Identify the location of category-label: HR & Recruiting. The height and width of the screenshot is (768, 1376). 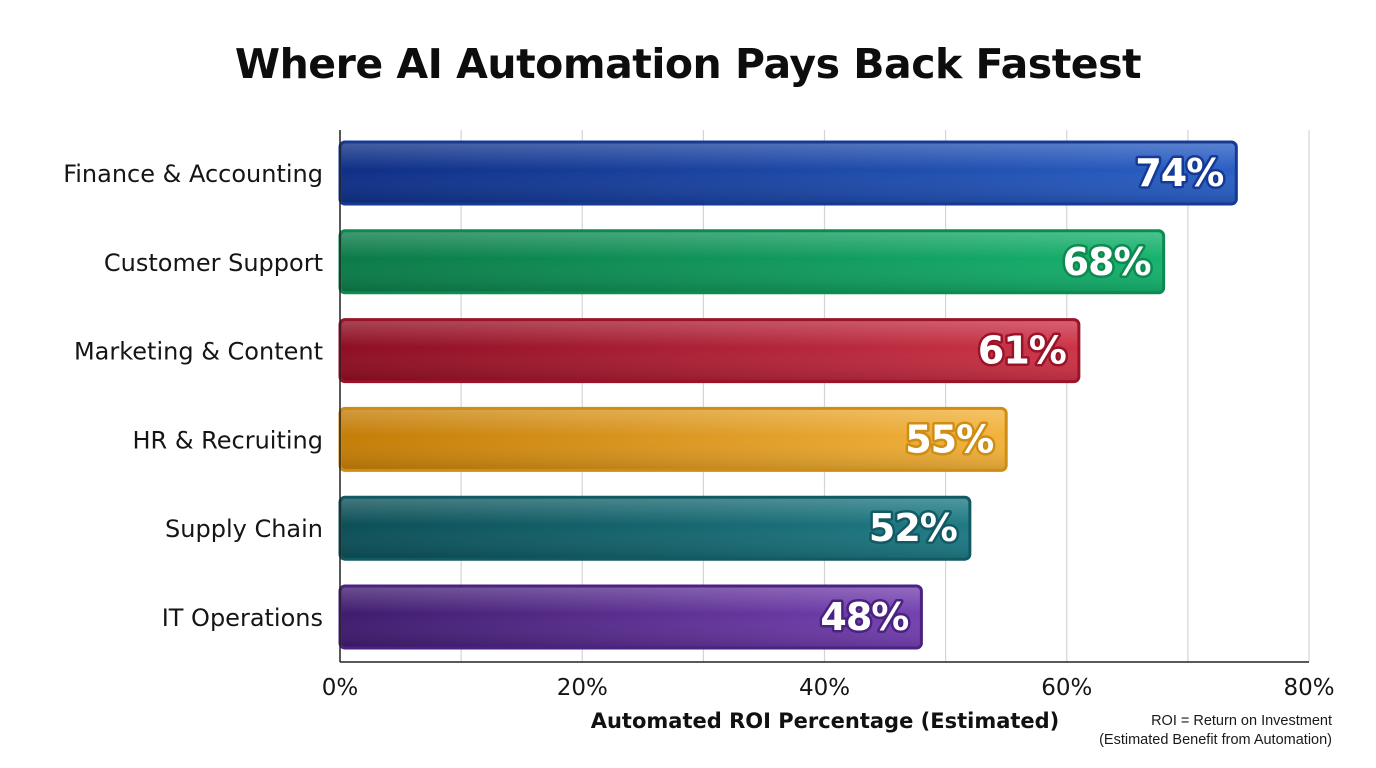
(227, 440).